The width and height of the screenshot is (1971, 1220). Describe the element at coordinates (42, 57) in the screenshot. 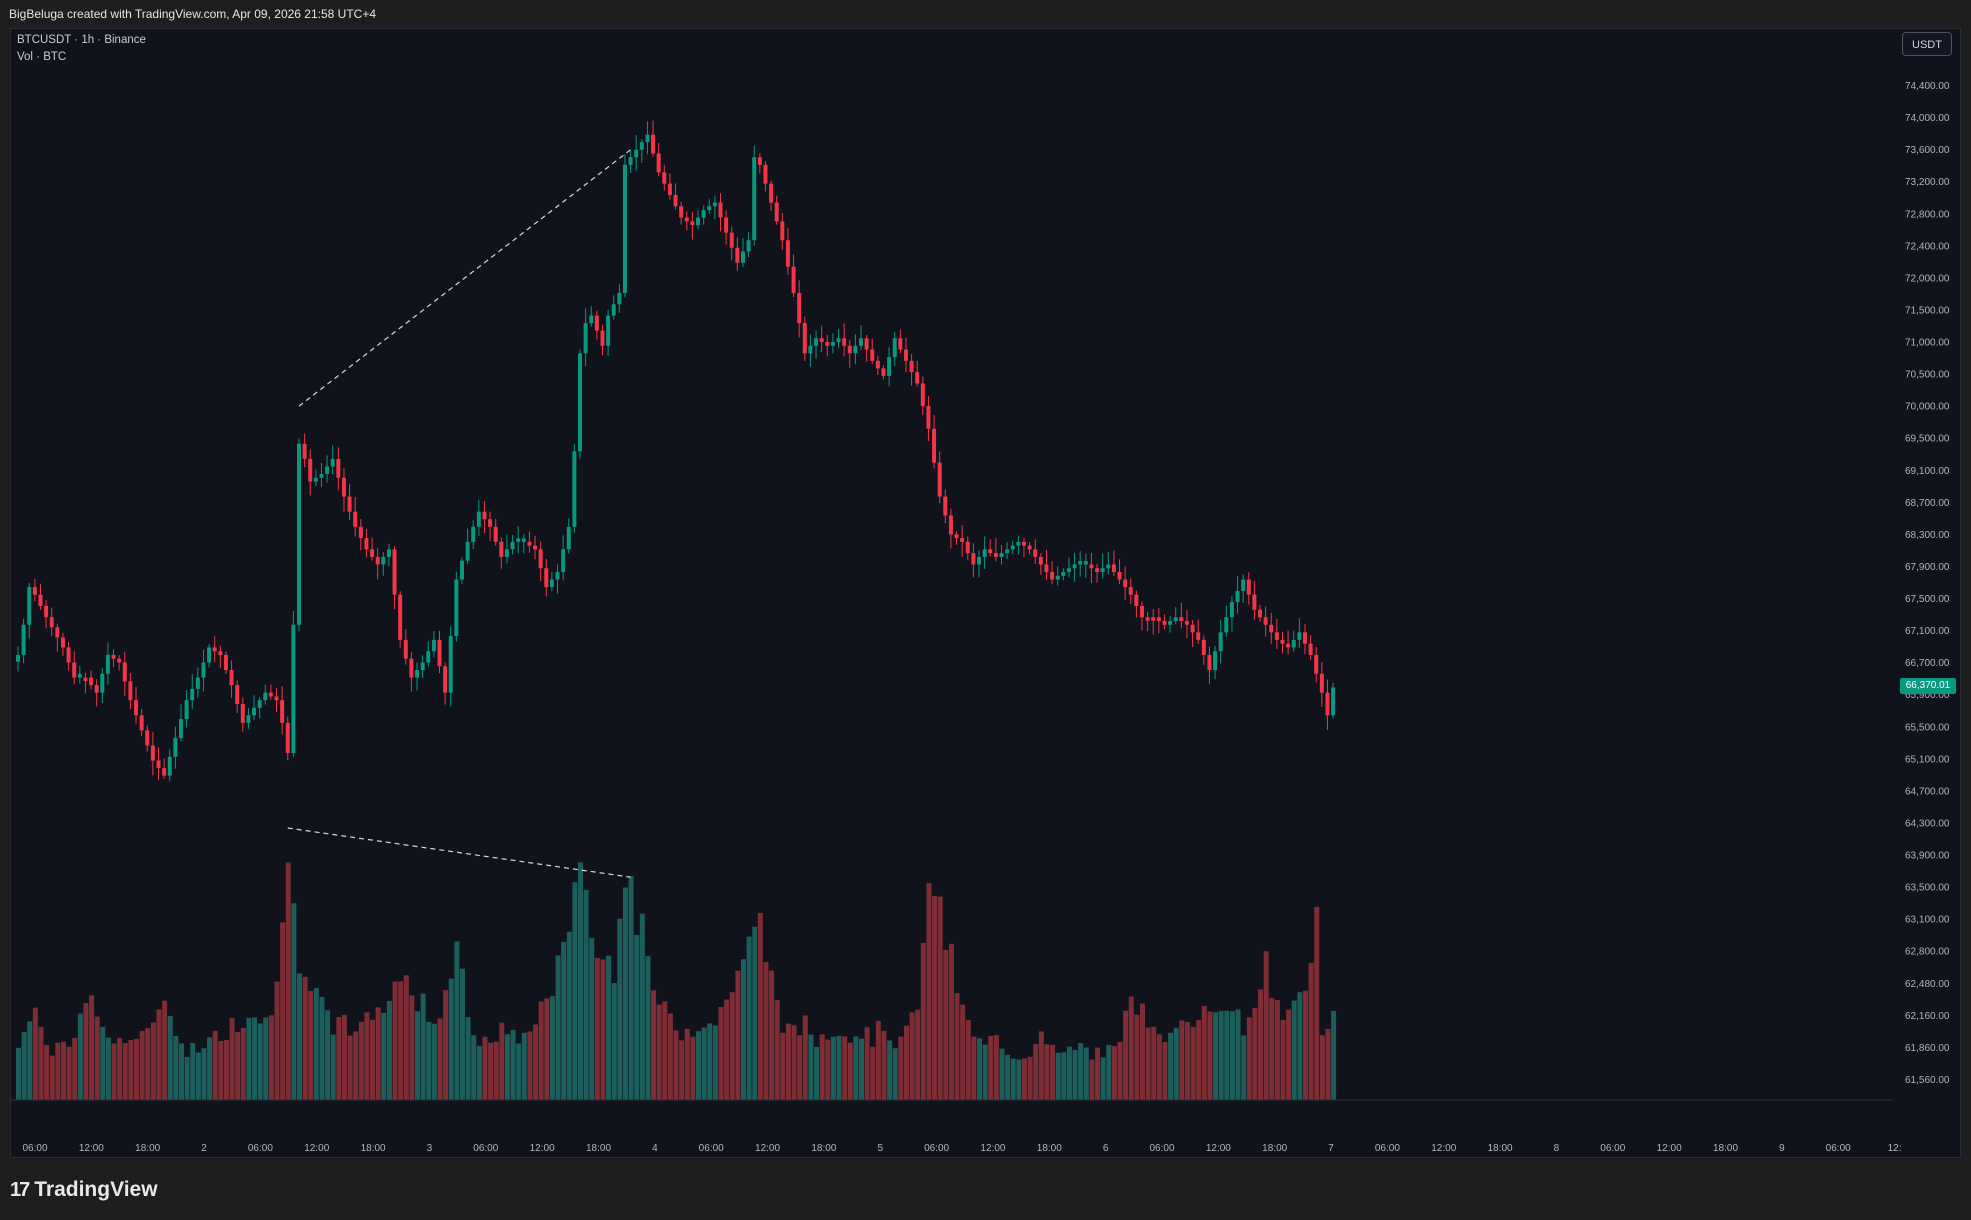

I see `volume-label: Vol · BTC` at that location.